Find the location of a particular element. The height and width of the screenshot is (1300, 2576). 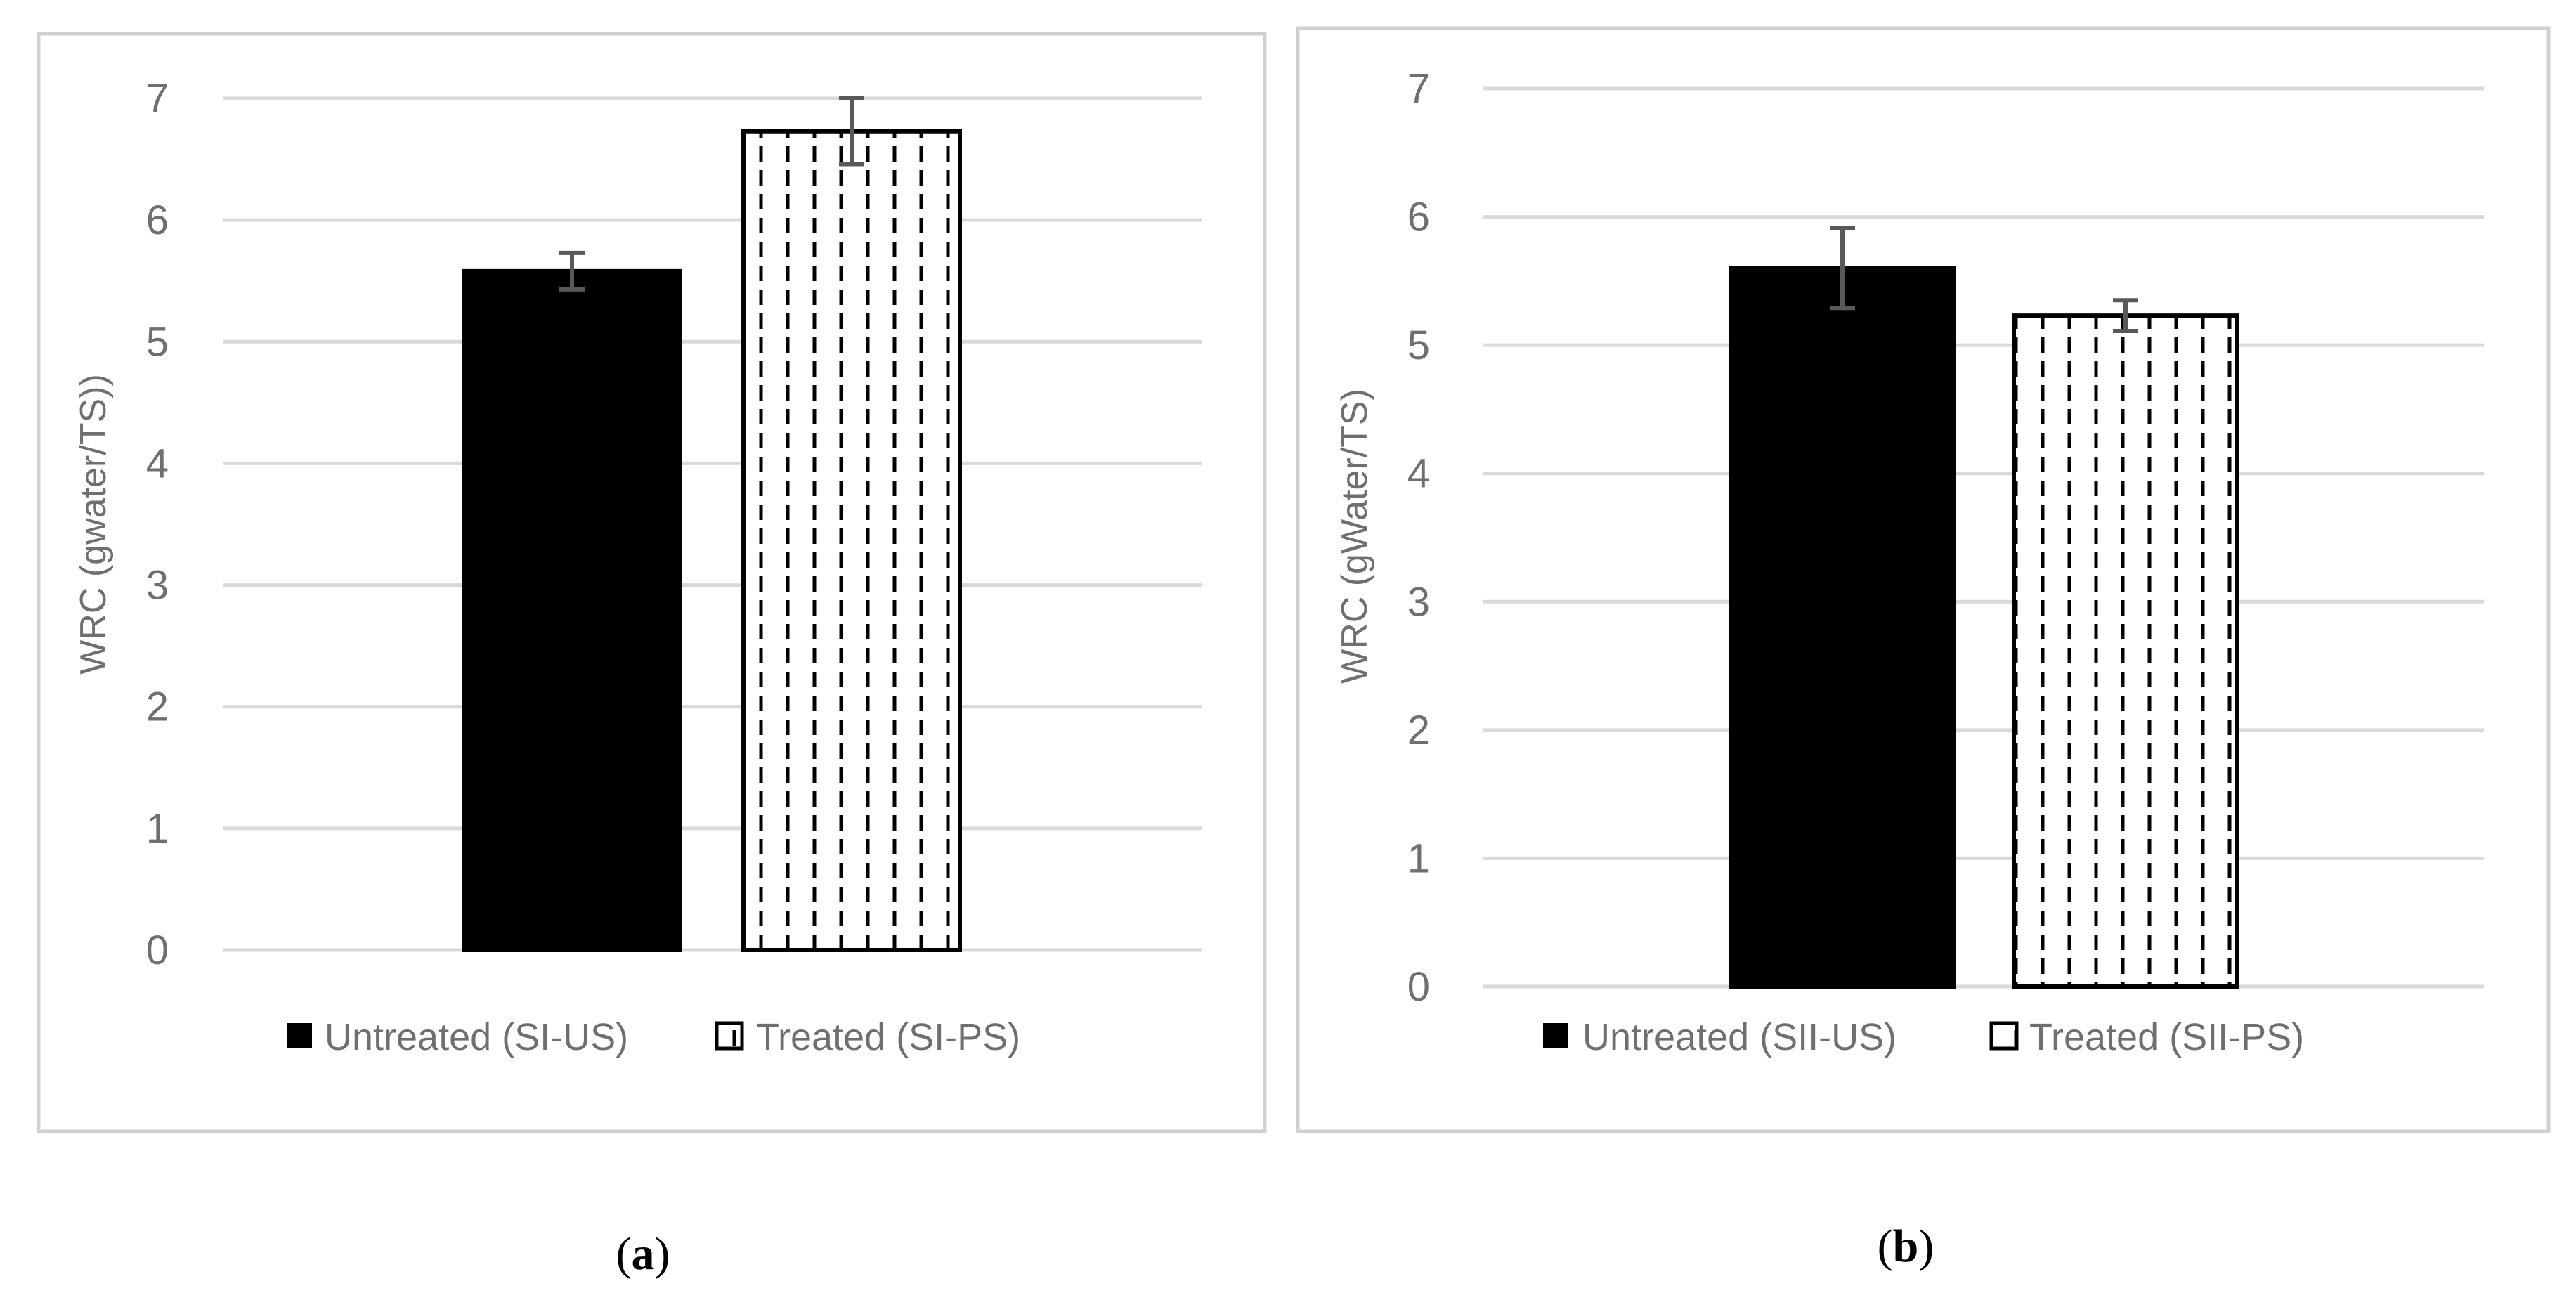

panel-b-legend-label-1: Treated (SII-PS) is located at coordinates (2166, 1037).